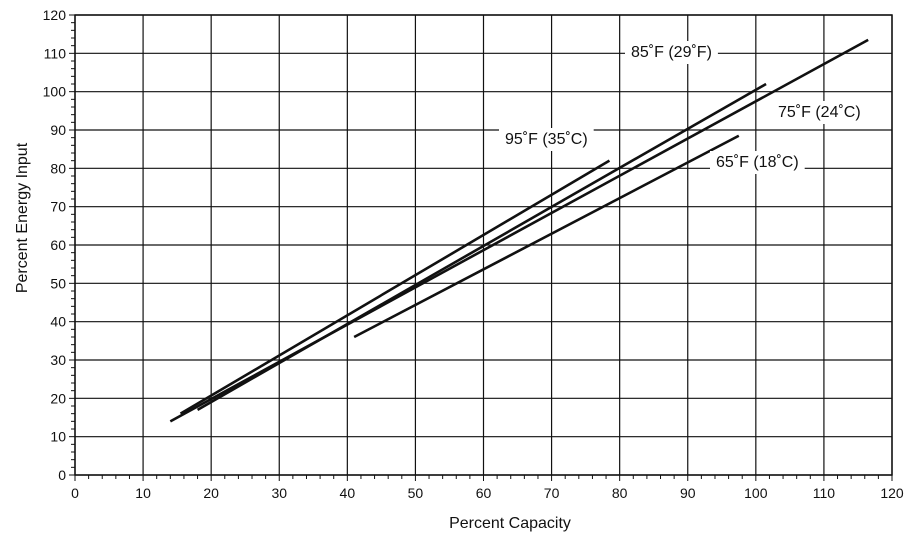 The width and height of the screenshot is (923, 537). Describe the element at coordinates (211, 493) in the screenshot. I see `x-tick-label: 20` at that location.